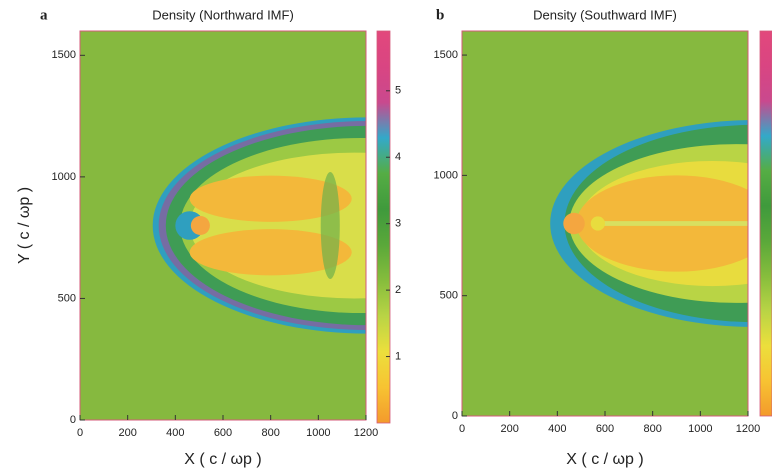 This screenshot has width=772, height=474. Describe the element at coordinates (398, 91) in the screenshot. I see `colorbar-tick-label: 5` at that location.